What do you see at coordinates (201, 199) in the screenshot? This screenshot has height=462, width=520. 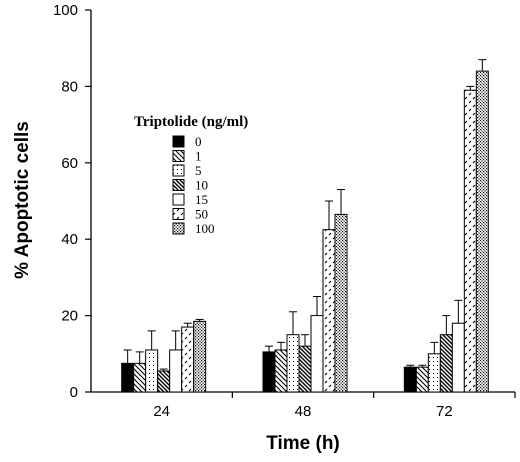 I see `legend-label-15: 15` at bounding box center [201, 199].